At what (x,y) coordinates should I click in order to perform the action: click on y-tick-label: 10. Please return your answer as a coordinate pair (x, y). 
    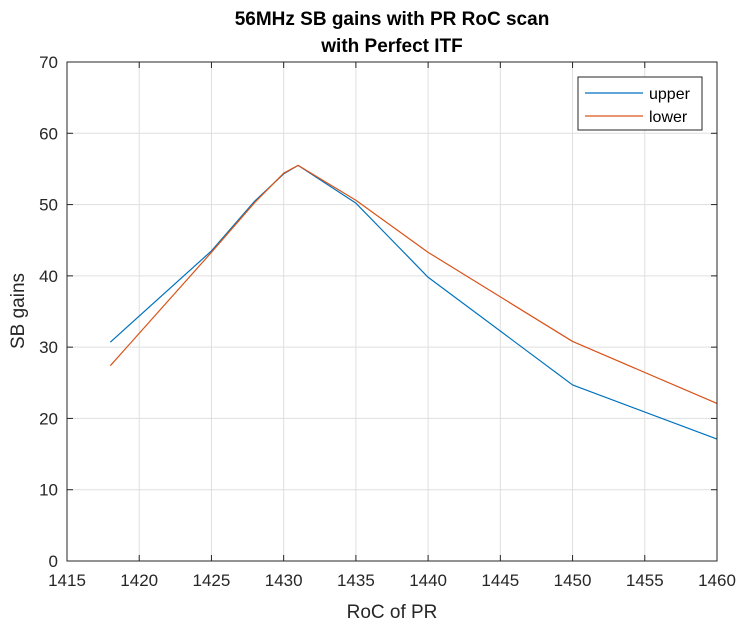
    Looking at the image, I should click on (48, 490).